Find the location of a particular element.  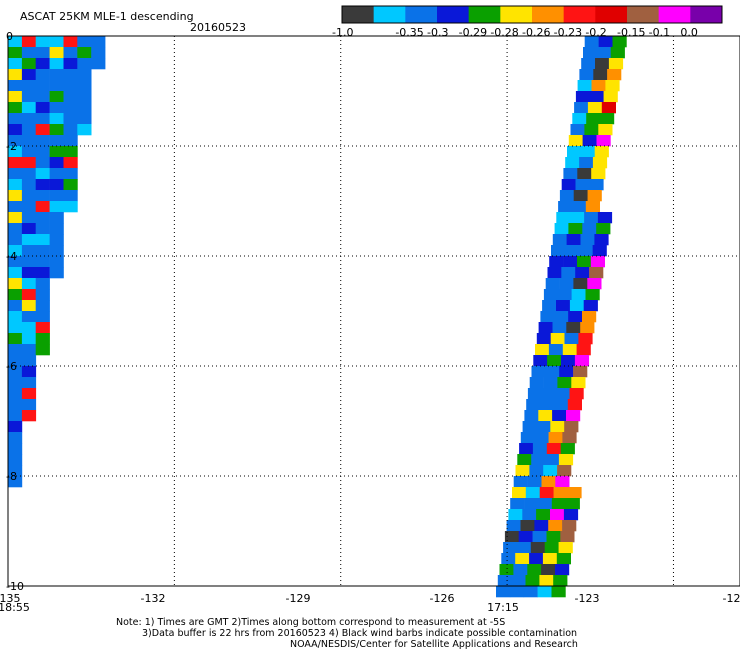

x-tick-label: -132 is located at coordinates (153, 598).